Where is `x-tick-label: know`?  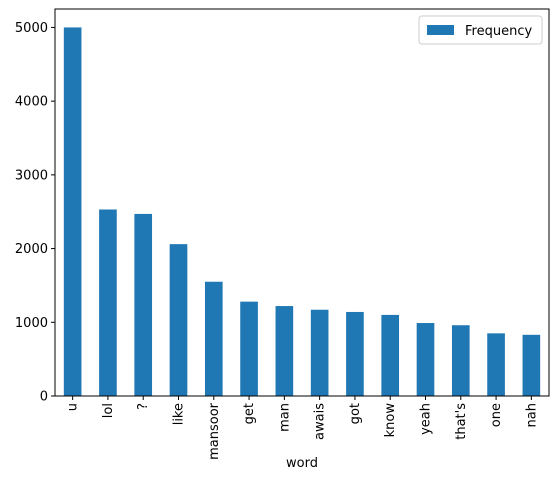 x-tick-label: know is located at coordinates (390, 420).